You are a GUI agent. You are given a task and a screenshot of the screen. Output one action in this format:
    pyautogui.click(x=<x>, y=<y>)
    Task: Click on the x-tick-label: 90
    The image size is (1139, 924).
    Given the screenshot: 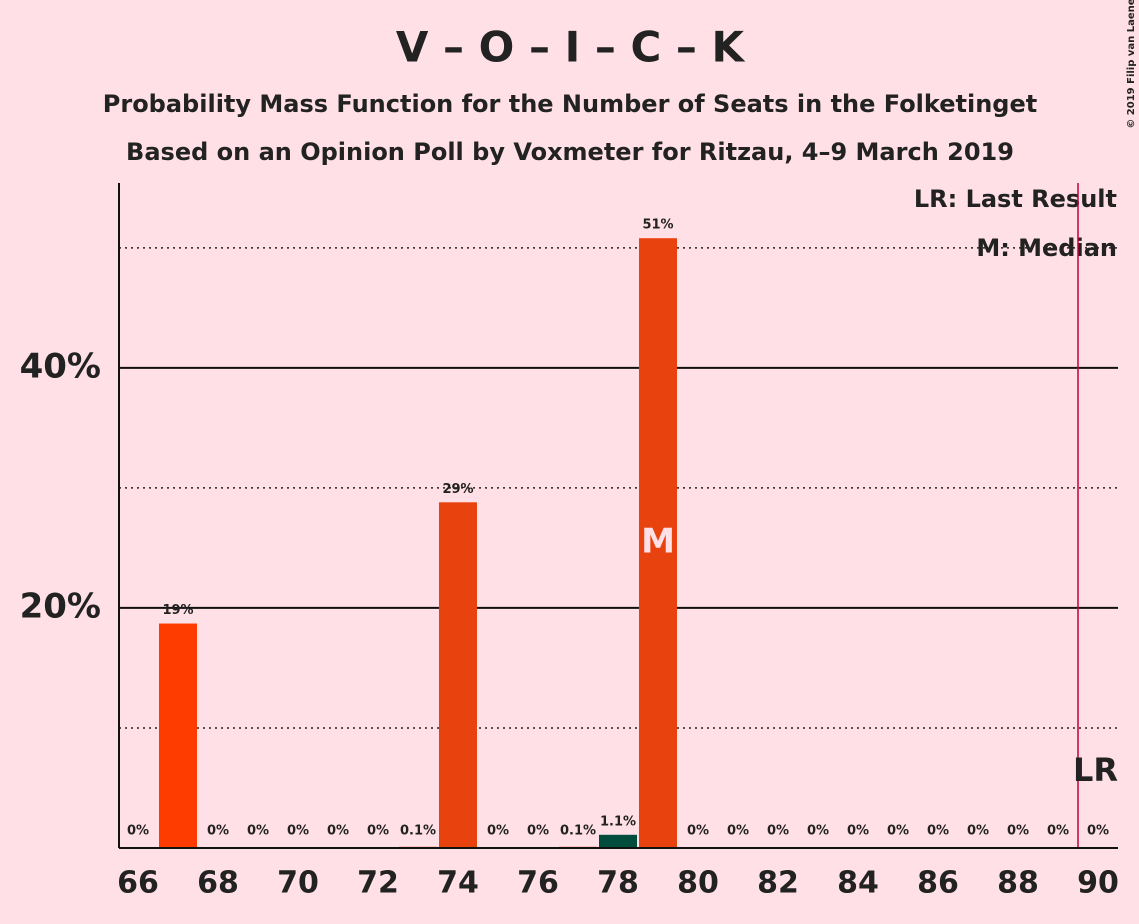 What is the action you would take?
    pyautogui.click(x=1098, y=883)
    